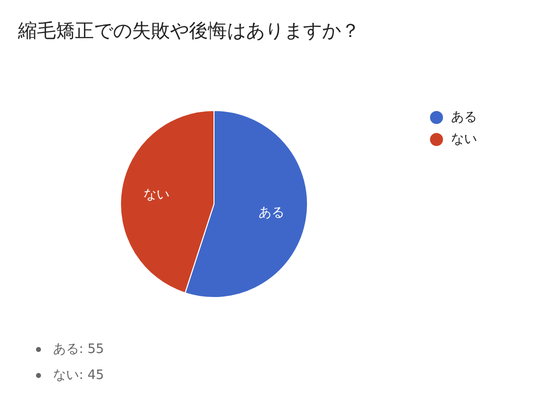 Image resolution: width=535 pixels, height=400 pixels. What do you see at coordinates (271, 212) in the screenshot?
I see `slice-label: ある` at bounding box center [271, 212].